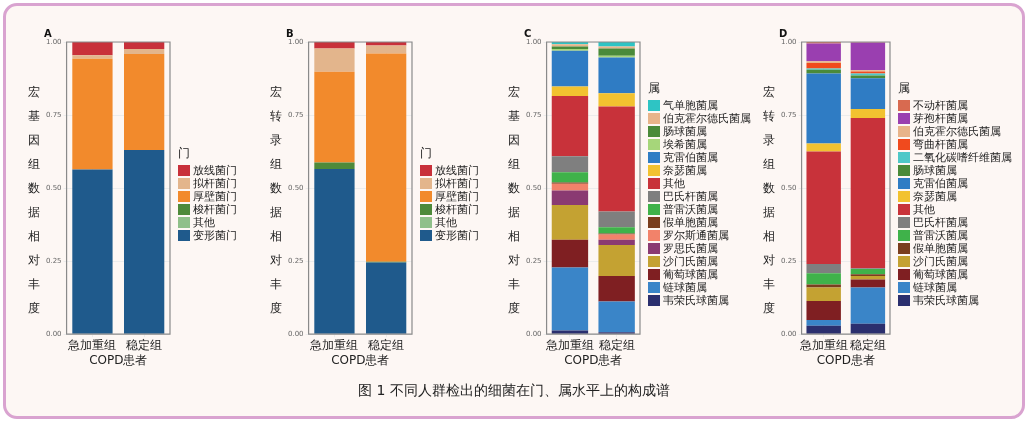 The image size is (1028, 423). What do you see at coordinates (685, 144) in the screenshot?
I see `legend-label: 埃希菌属` at bounding box center [685, 144].